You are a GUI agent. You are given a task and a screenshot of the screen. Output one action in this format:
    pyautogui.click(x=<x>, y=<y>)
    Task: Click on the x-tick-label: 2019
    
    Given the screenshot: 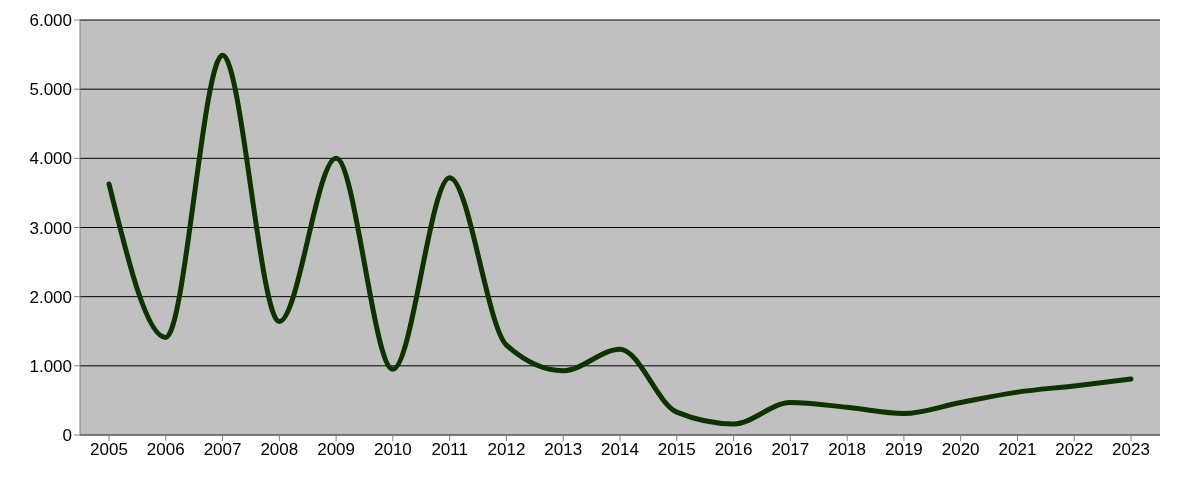 What is the action you would take?
    pyautogui.click(x=903, y=450)
    